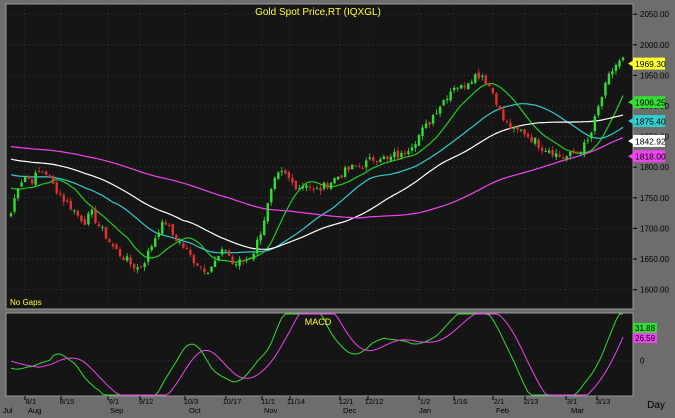  I want to click on x-month-label: Dec, so click(350, 410).